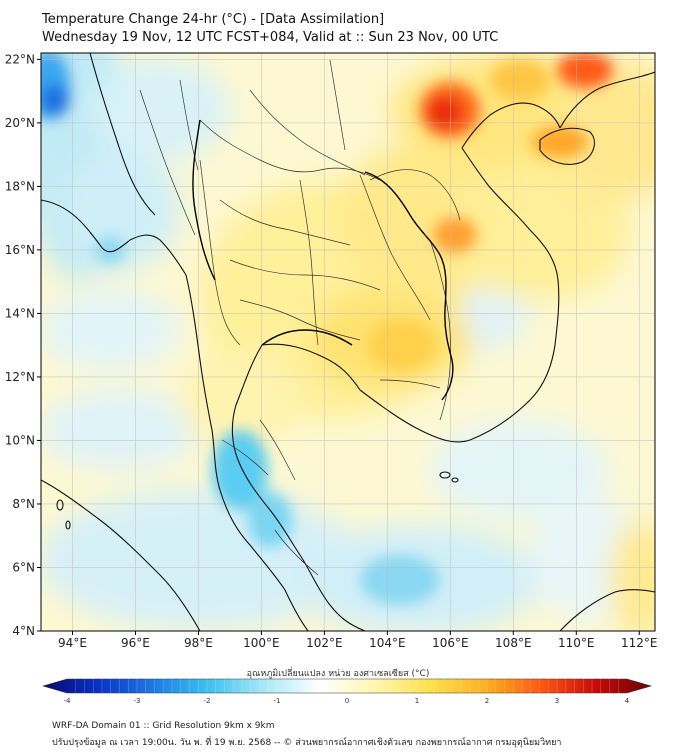 The height and width of the screenshot is (756, 676). What do you see at coordinates (135, 643) in the screenshot?
I see `lon-tick-label: 96°E` at bounding box center [135, 643].